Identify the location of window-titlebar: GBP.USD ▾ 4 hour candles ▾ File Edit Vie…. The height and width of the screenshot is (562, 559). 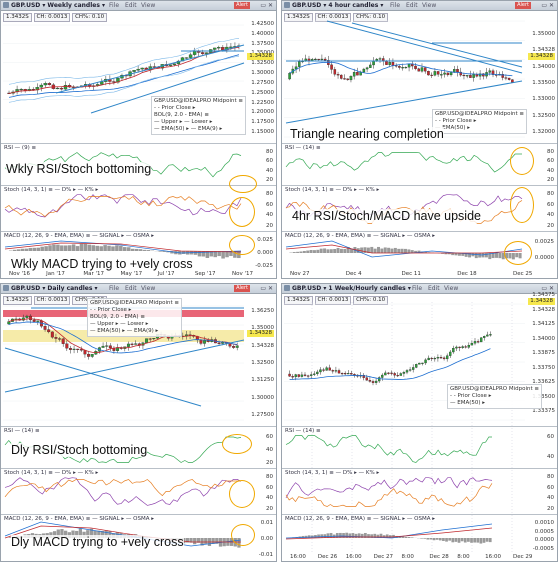
(419, 6).